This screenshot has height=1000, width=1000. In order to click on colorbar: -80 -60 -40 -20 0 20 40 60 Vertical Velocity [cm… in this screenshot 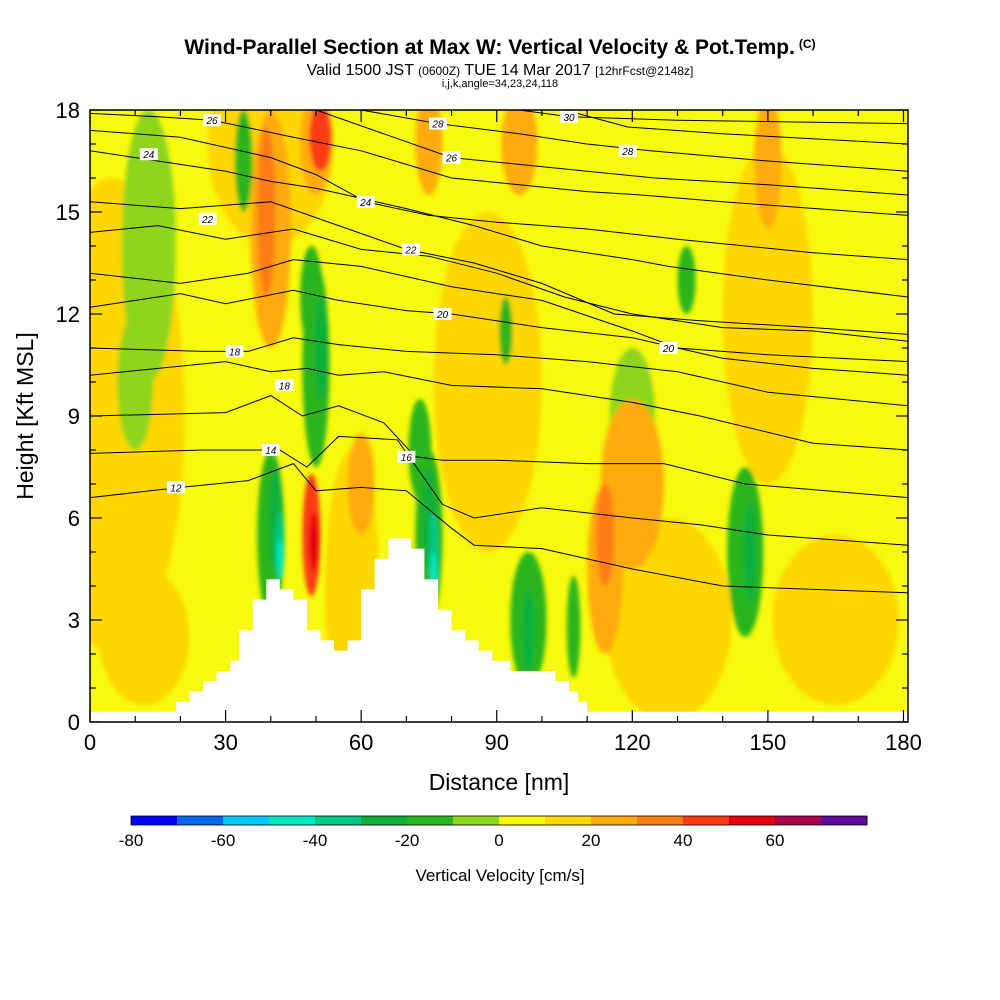, I will do `click(493, 850)`.